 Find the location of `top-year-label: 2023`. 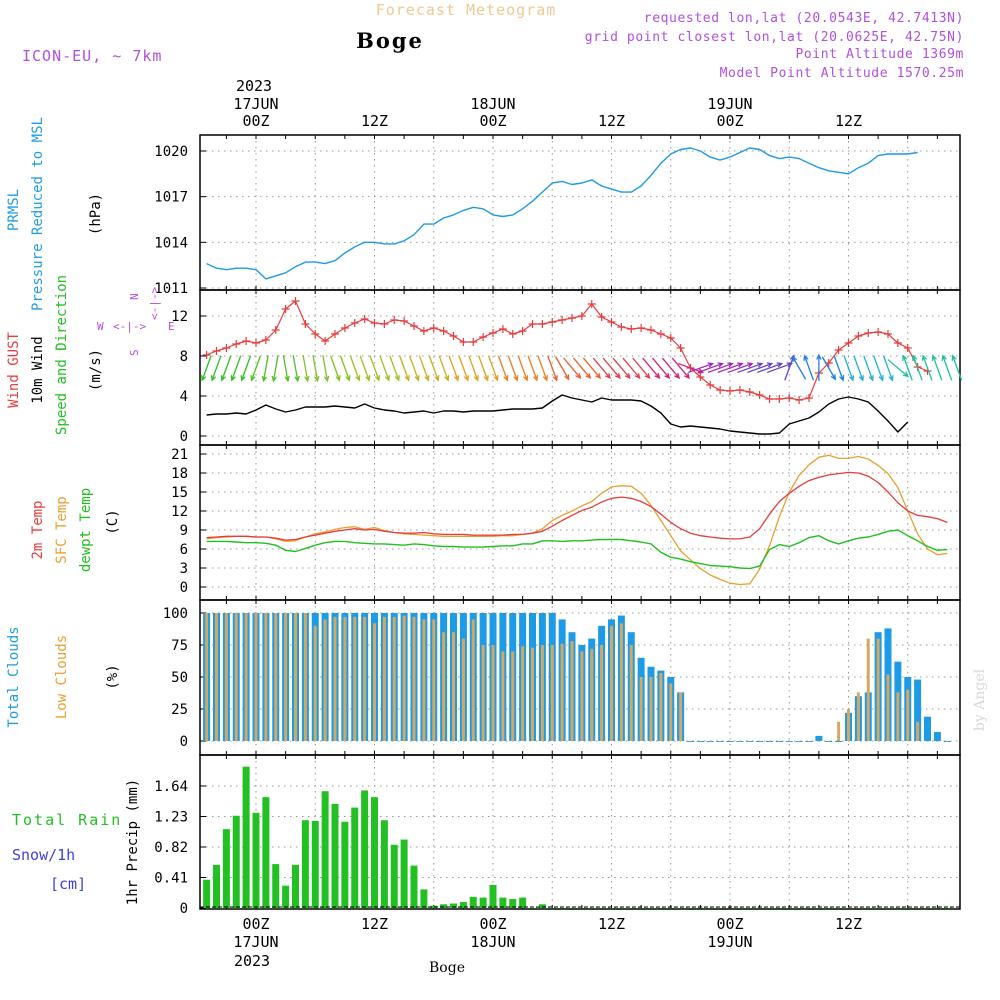

top-year-label: 2023 is located at coordinates (254, 86).